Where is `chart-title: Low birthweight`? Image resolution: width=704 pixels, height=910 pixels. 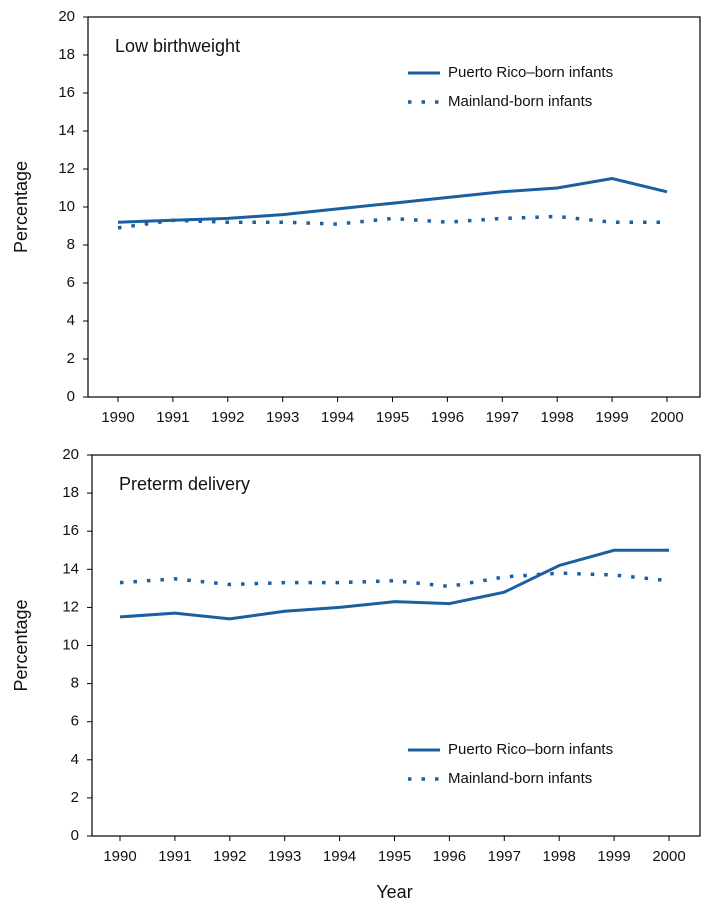 chart-title: Low birthweight is located at coordinates (177, 46).